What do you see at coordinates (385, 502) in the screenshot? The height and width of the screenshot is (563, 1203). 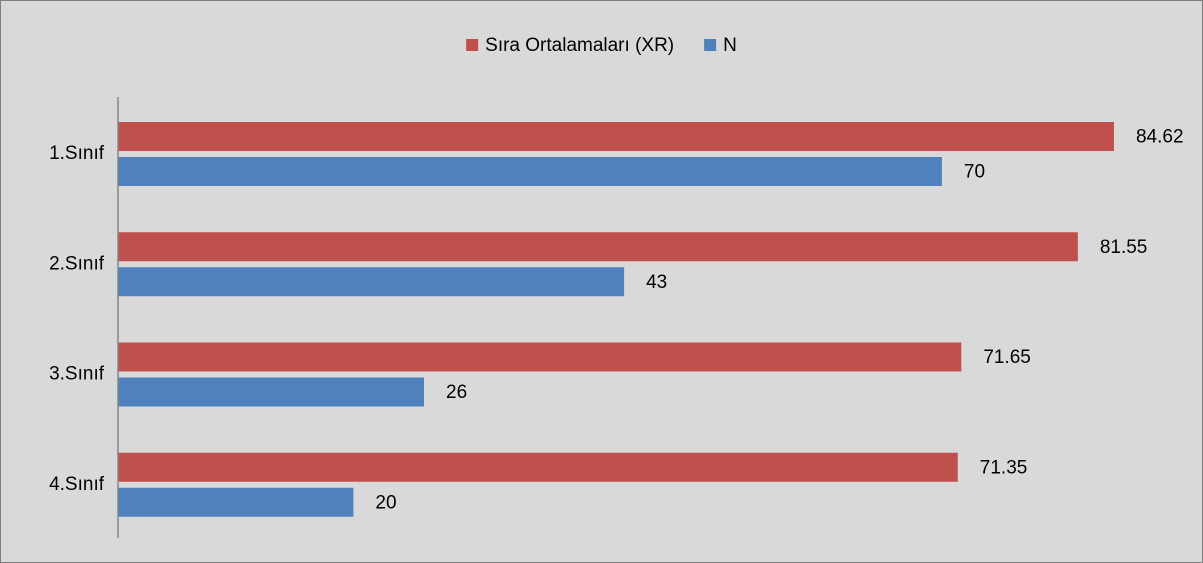 I see `data-label: 20` at bounding box center [385, 502].